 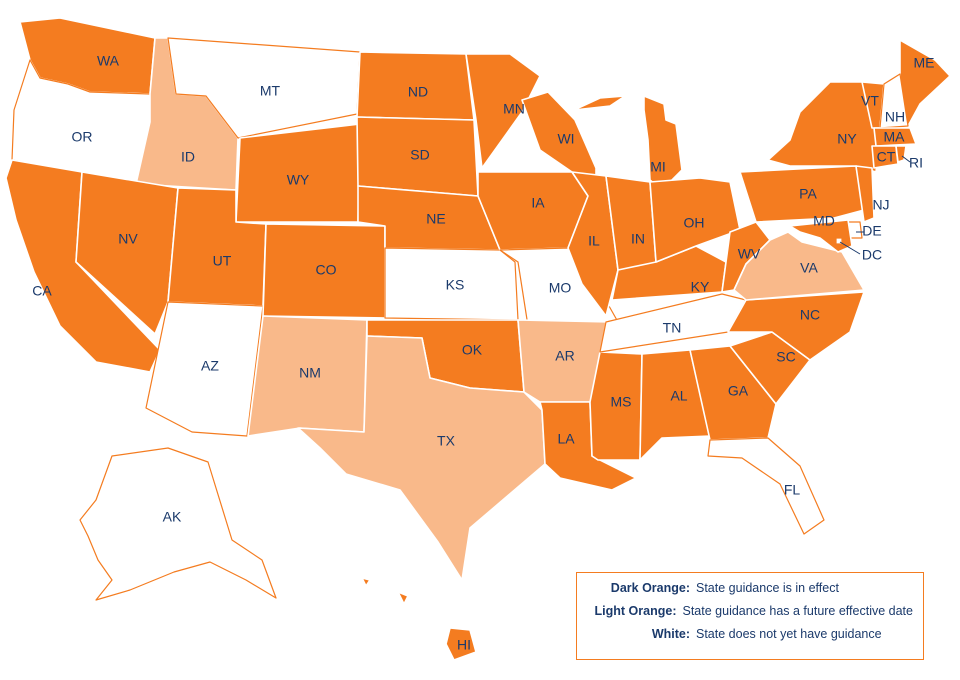 I want to click on state-nv, so click(x=127, y=253).